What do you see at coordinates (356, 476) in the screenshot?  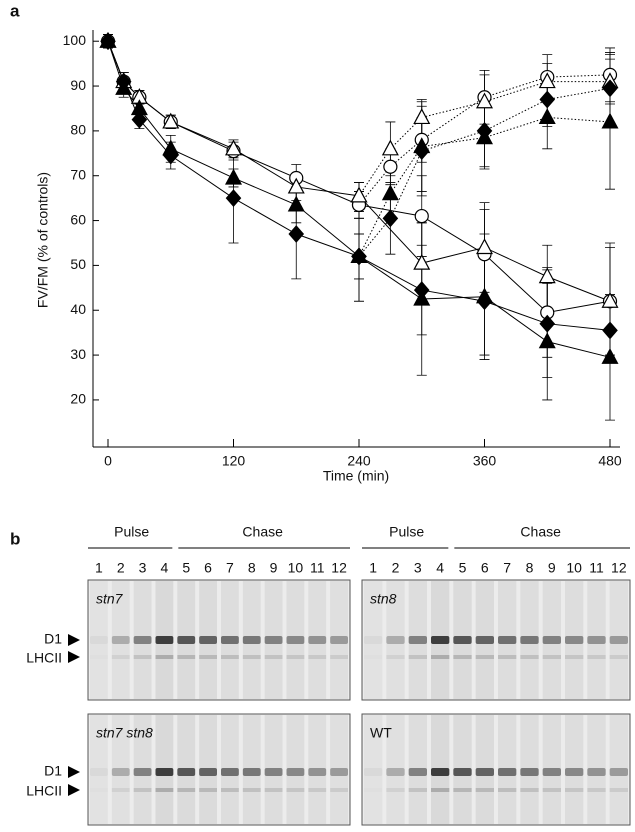 I see `x-axis-label: Time (min)` at bounding box center [356, 476].